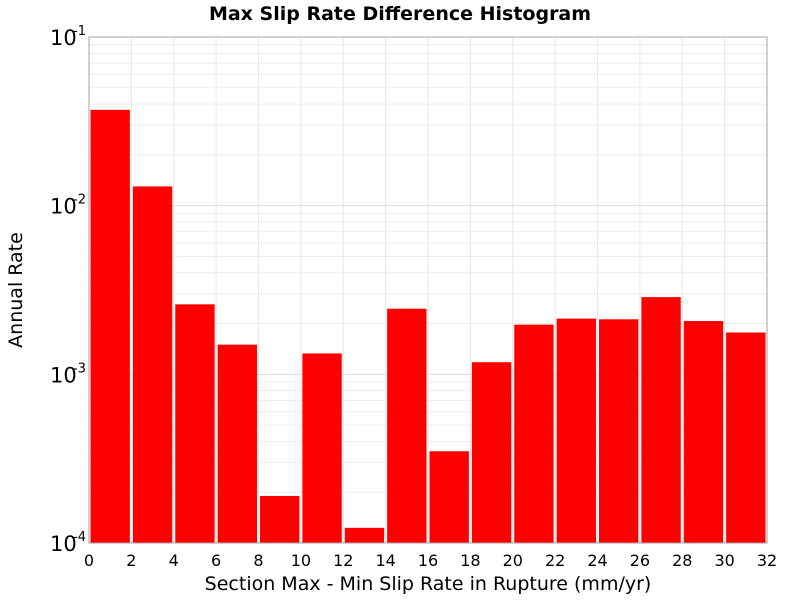  Describe the element at coordinates (385, 560) in the screenshot. I see `x-tick-label: 14` at that location.